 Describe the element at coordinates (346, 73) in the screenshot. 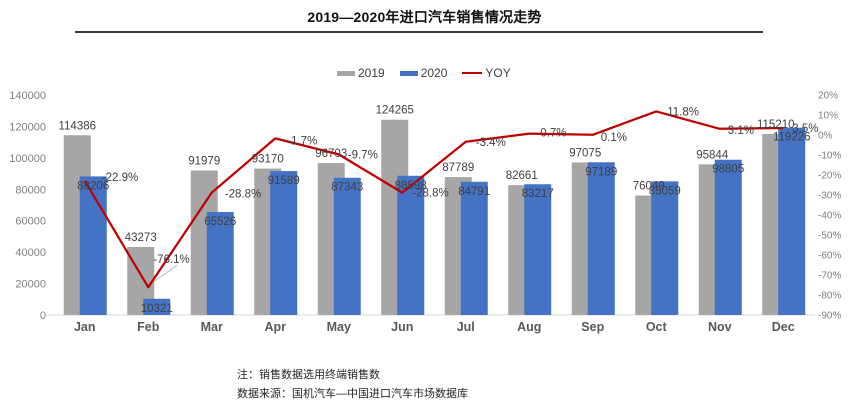

I see `legend-swatch-2019` at that location.